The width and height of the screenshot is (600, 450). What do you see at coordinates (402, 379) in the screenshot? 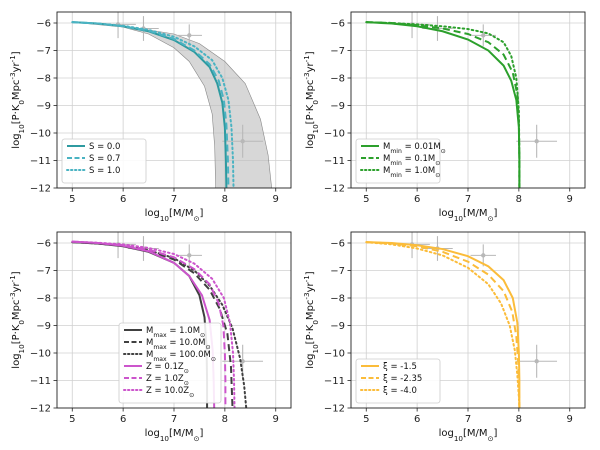
I see `legend-entry-label: ξ = -2.35` at bounding box center [402, 379].